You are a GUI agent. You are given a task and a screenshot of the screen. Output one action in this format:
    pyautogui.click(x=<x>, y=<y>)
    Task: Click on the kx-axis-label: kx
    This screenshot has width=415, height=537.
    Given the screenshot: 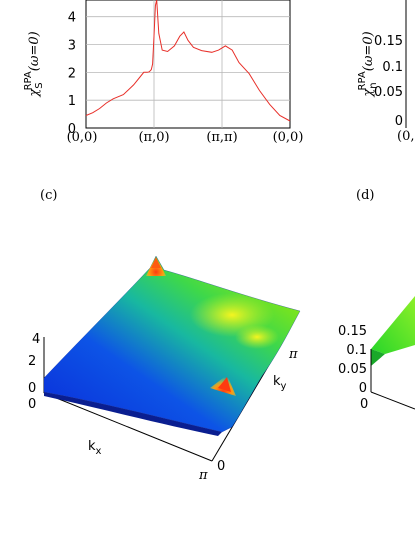 What is the action you would take?
    pyautogui.click(x=95, y=448)
    